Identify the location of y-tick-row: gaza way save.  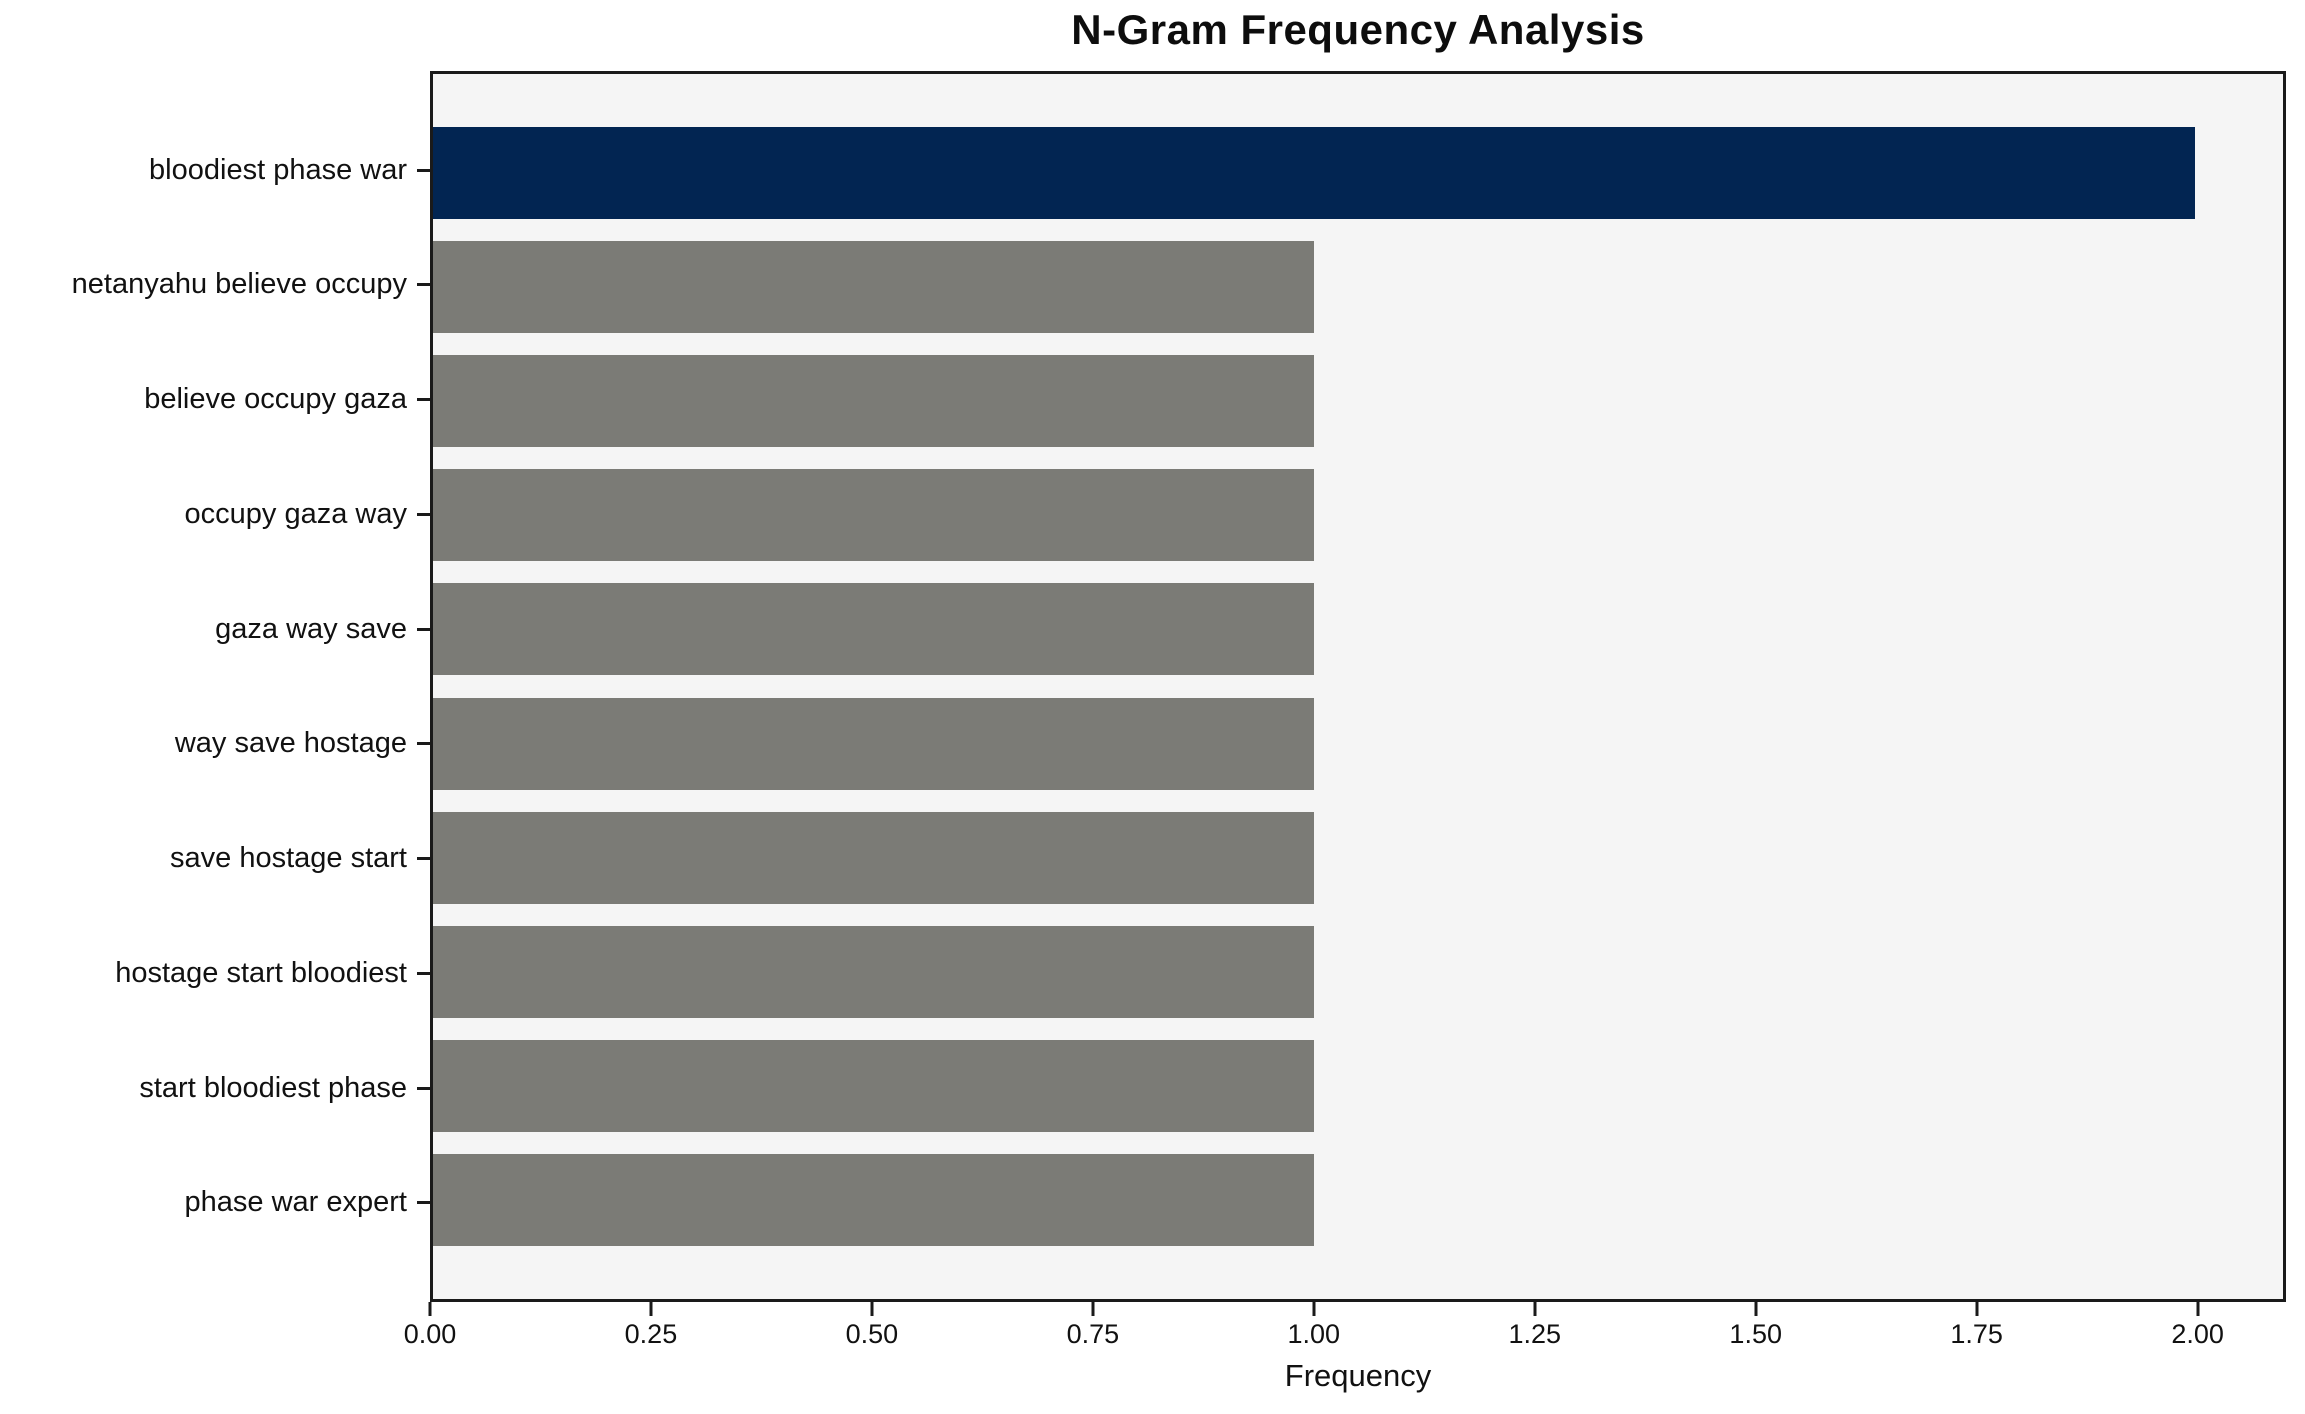
(215, 629).